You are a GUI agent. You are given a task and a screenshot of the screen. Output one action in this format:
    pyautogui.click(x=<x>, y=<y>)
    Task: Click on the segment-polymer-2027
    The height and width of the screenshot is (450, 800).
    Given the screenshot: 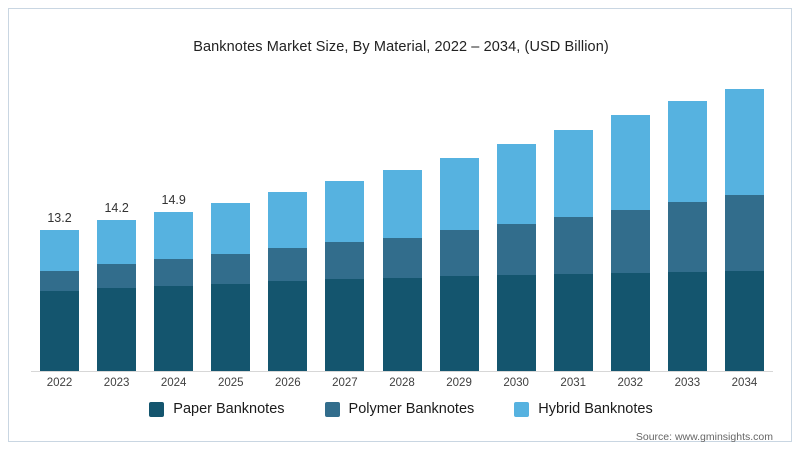 What is the action you would take?
    pyautogui.click(x=345, y=260)
    